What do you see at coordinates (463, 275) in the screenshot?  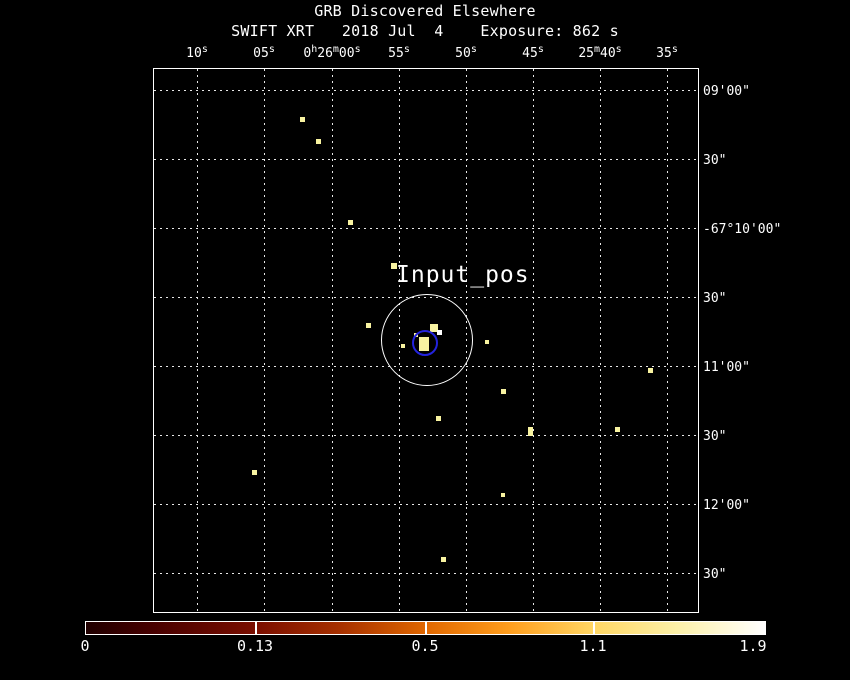 I see `input-pos-label: Input_pos` at bounding box center [463, 275].